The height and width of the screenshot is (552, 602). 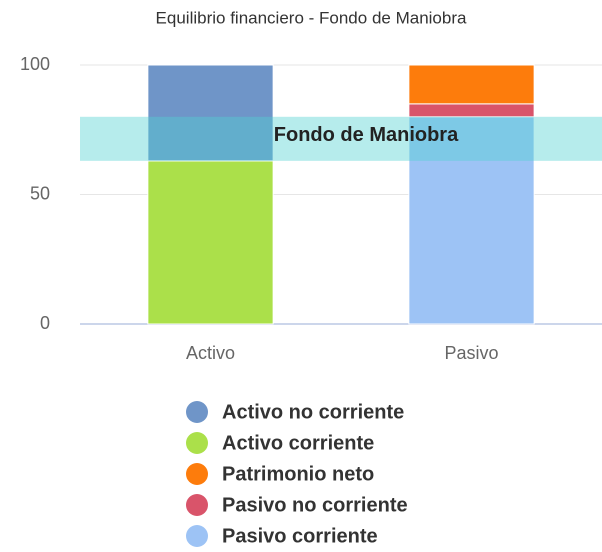 What do you see at coordinates (210, 353) in the screenshot?
I see `x-tick-label: Activo` at bounding box center [210, 353].